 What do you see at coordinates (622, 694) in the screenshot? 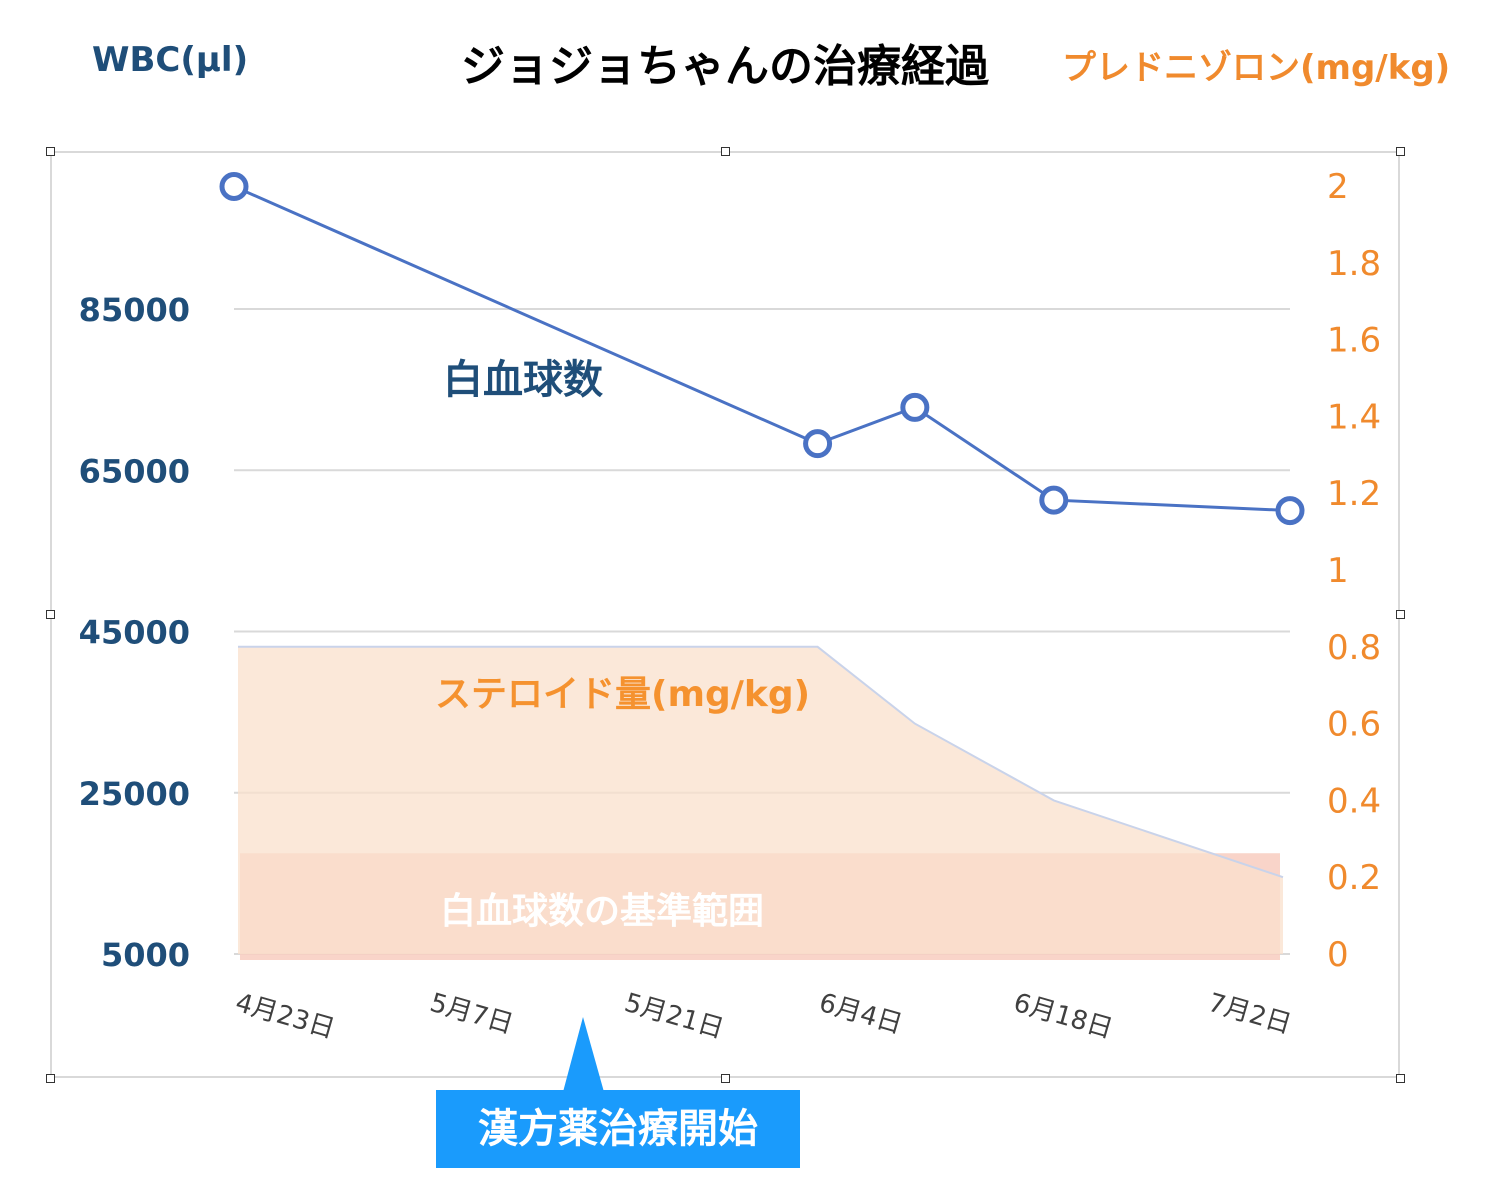
I see `steroid-series-label: ステロイド量(mg/kg)` at bounding box center [622, 694].